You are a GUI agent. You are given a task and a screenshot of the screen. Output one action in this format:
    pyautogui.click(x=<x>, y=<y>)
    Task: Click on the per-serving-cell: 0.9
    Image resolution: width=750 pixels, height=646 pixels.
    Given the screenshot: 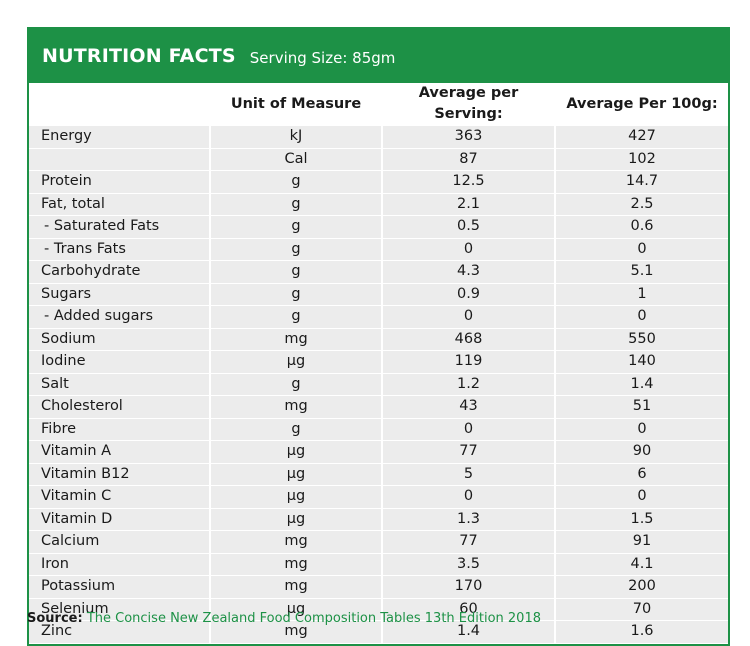 What is the action you would take?
    pyautogui.click(x=469, y=294)
    